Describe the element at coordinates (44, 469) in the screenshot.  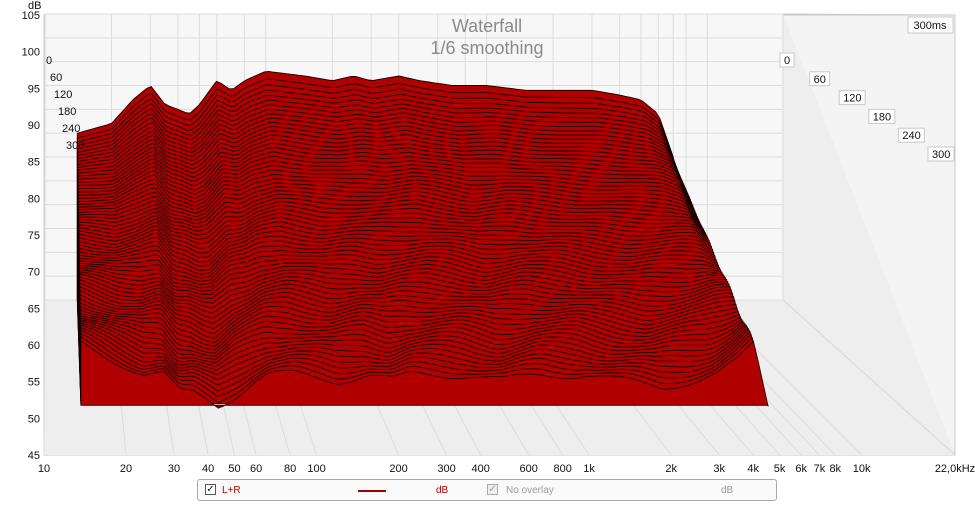
I see `x-tick-label: 10` at that location.